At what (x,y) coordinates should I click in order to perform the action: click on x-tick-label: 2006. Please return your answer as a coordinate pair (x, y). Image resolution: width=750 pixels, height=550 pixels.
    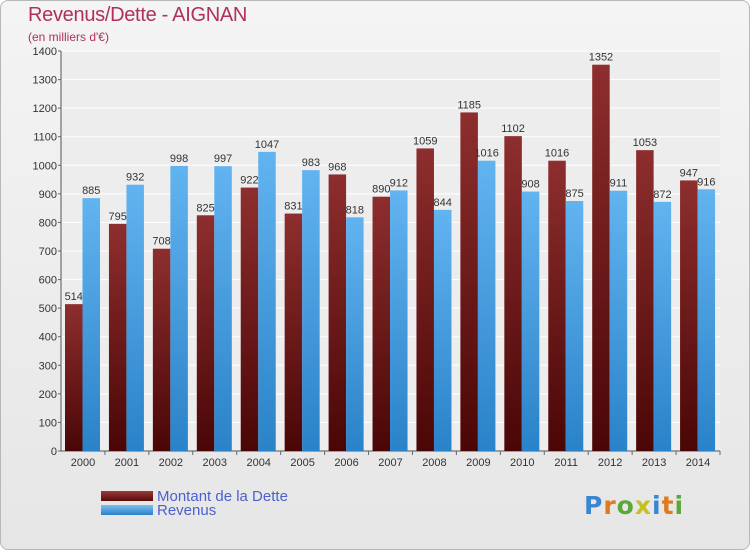
    Looking at the image, I should click on (346, 463).